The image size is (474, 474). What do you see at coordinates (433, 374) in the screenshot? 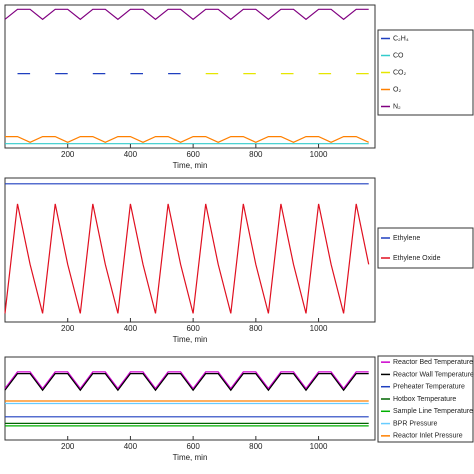
I see `legend-label: Reactor Wall Temperature` at bounding box center [433, 374].